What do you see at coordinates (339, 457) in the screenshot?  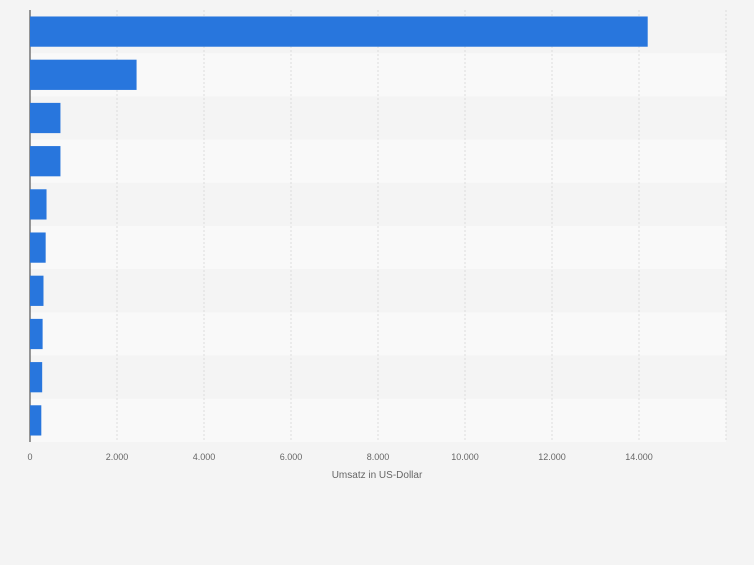 I see `x-axis-ticks: 0 2.000 4.000 6.000 8.000 10.000 12.000 14.000` at bounding box center [339, 457].